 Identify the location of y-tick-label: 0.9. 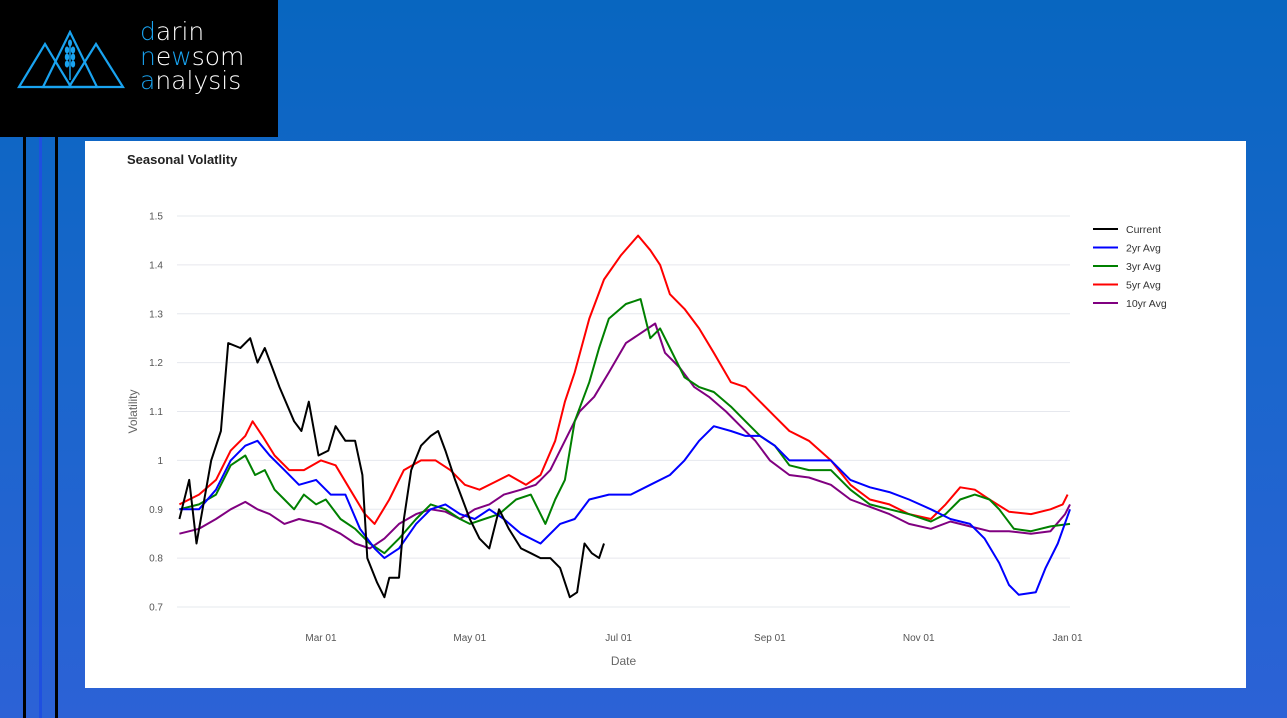
(156, 510).